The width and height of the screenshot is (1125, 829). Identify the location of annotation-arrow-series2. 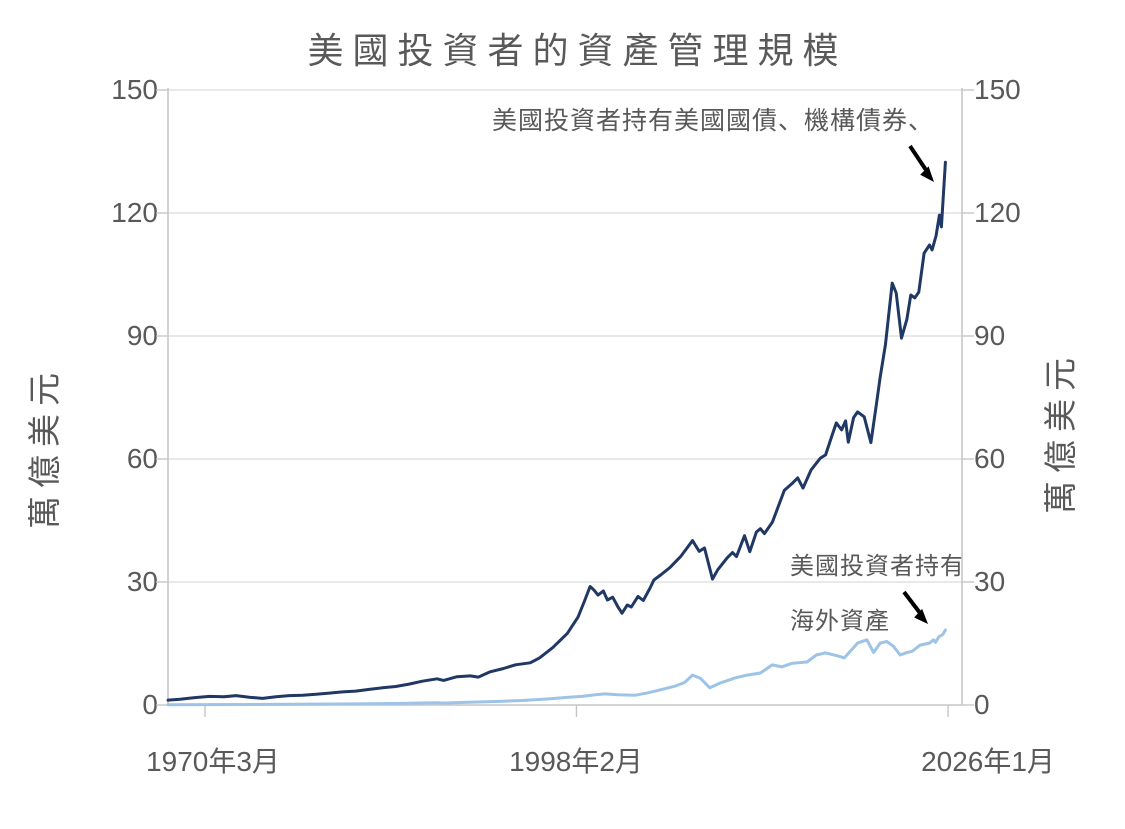
(912, 602).